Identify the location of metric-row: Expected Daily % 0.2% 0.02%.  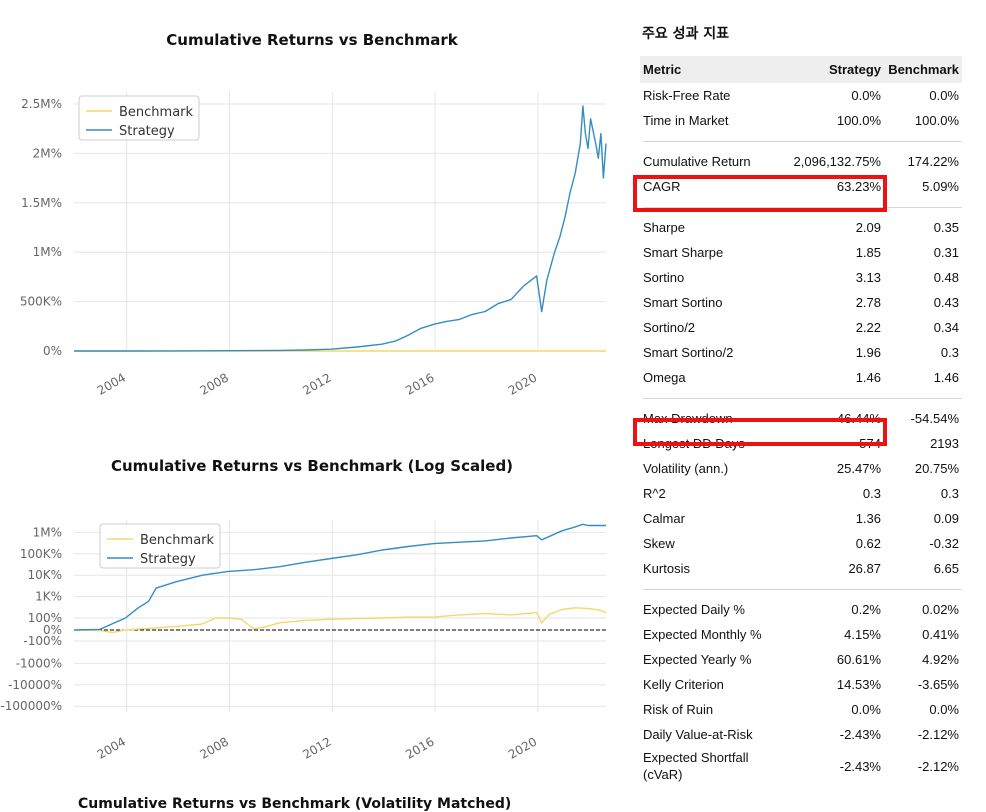
(801, 609).